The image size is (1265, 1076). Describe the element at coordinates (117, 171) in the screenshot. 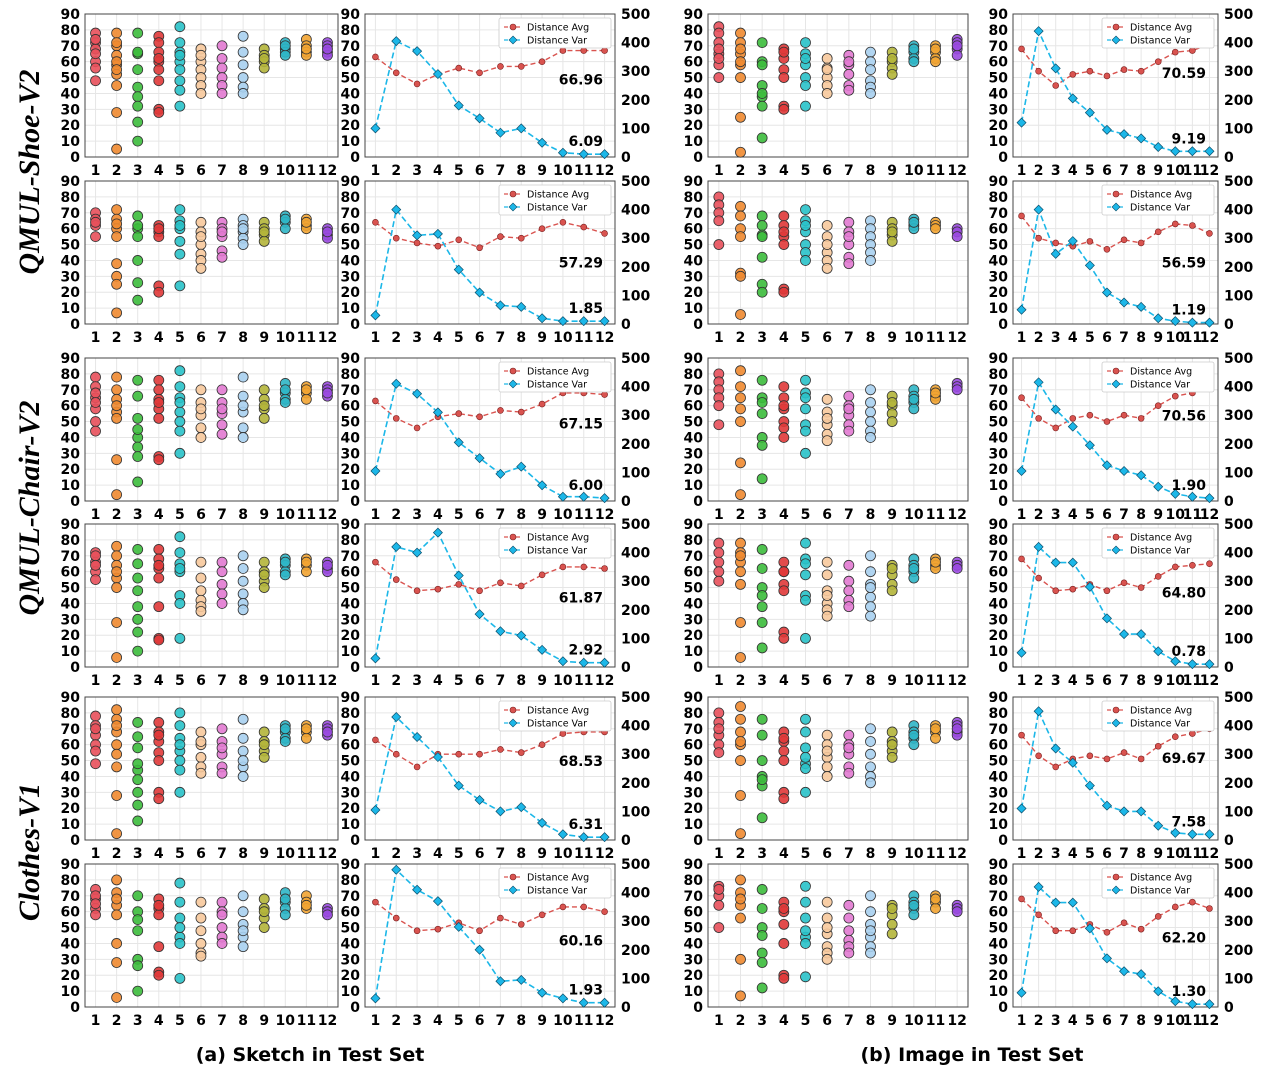

I see `x-tick-label: 2` at that location.